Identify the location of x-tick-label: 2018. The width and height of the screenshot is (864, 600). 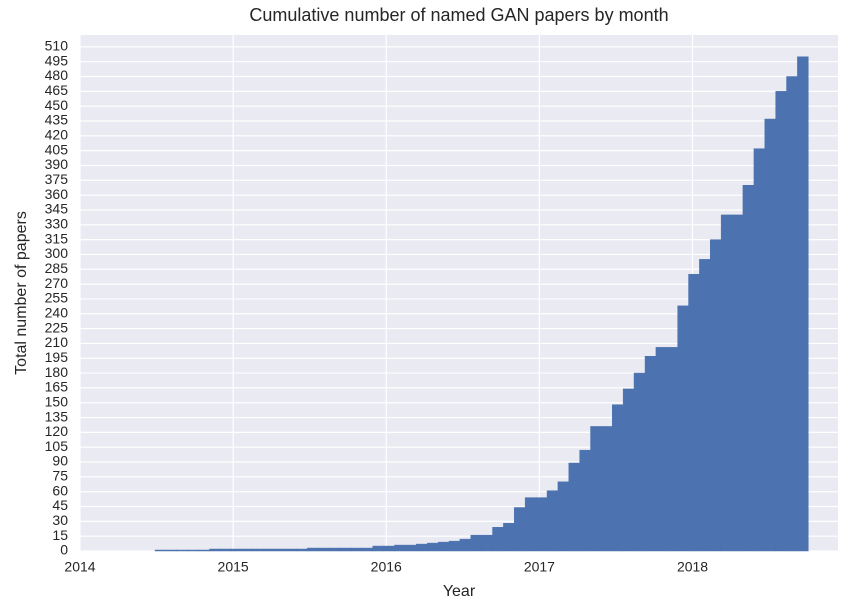
(692, 567).